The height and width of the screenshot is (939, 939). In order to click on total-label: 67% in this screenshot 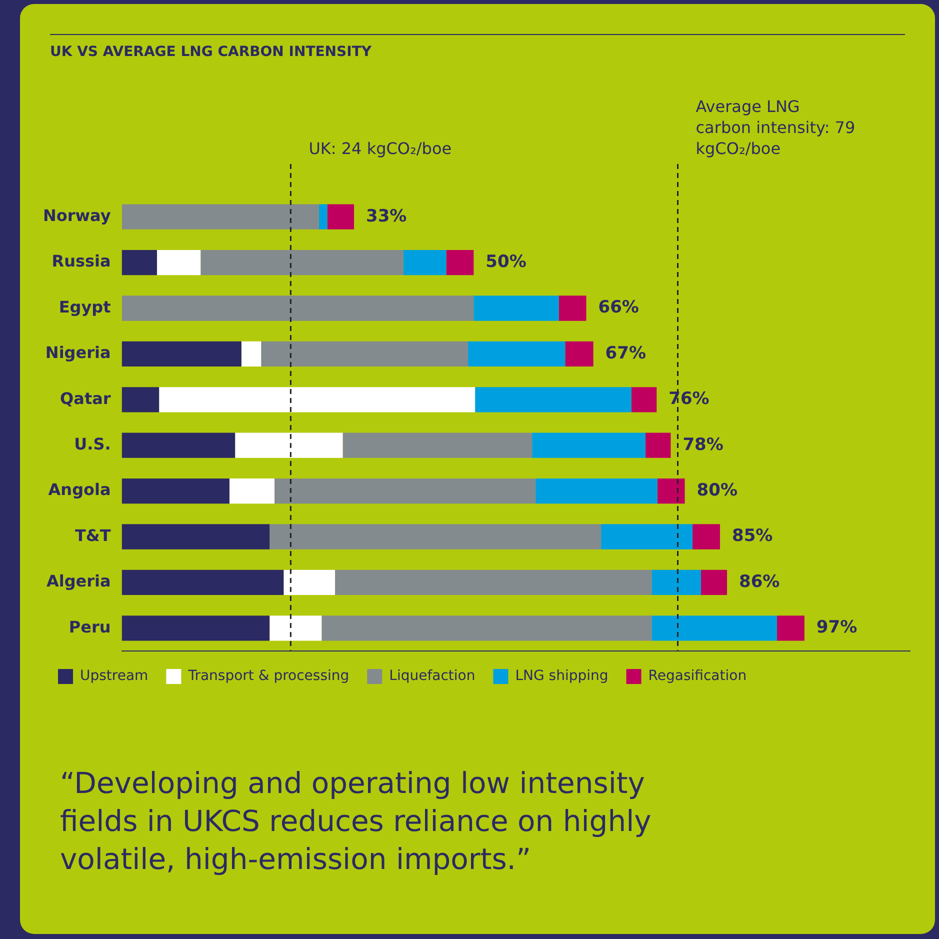, I will do `click(625, 353)`.